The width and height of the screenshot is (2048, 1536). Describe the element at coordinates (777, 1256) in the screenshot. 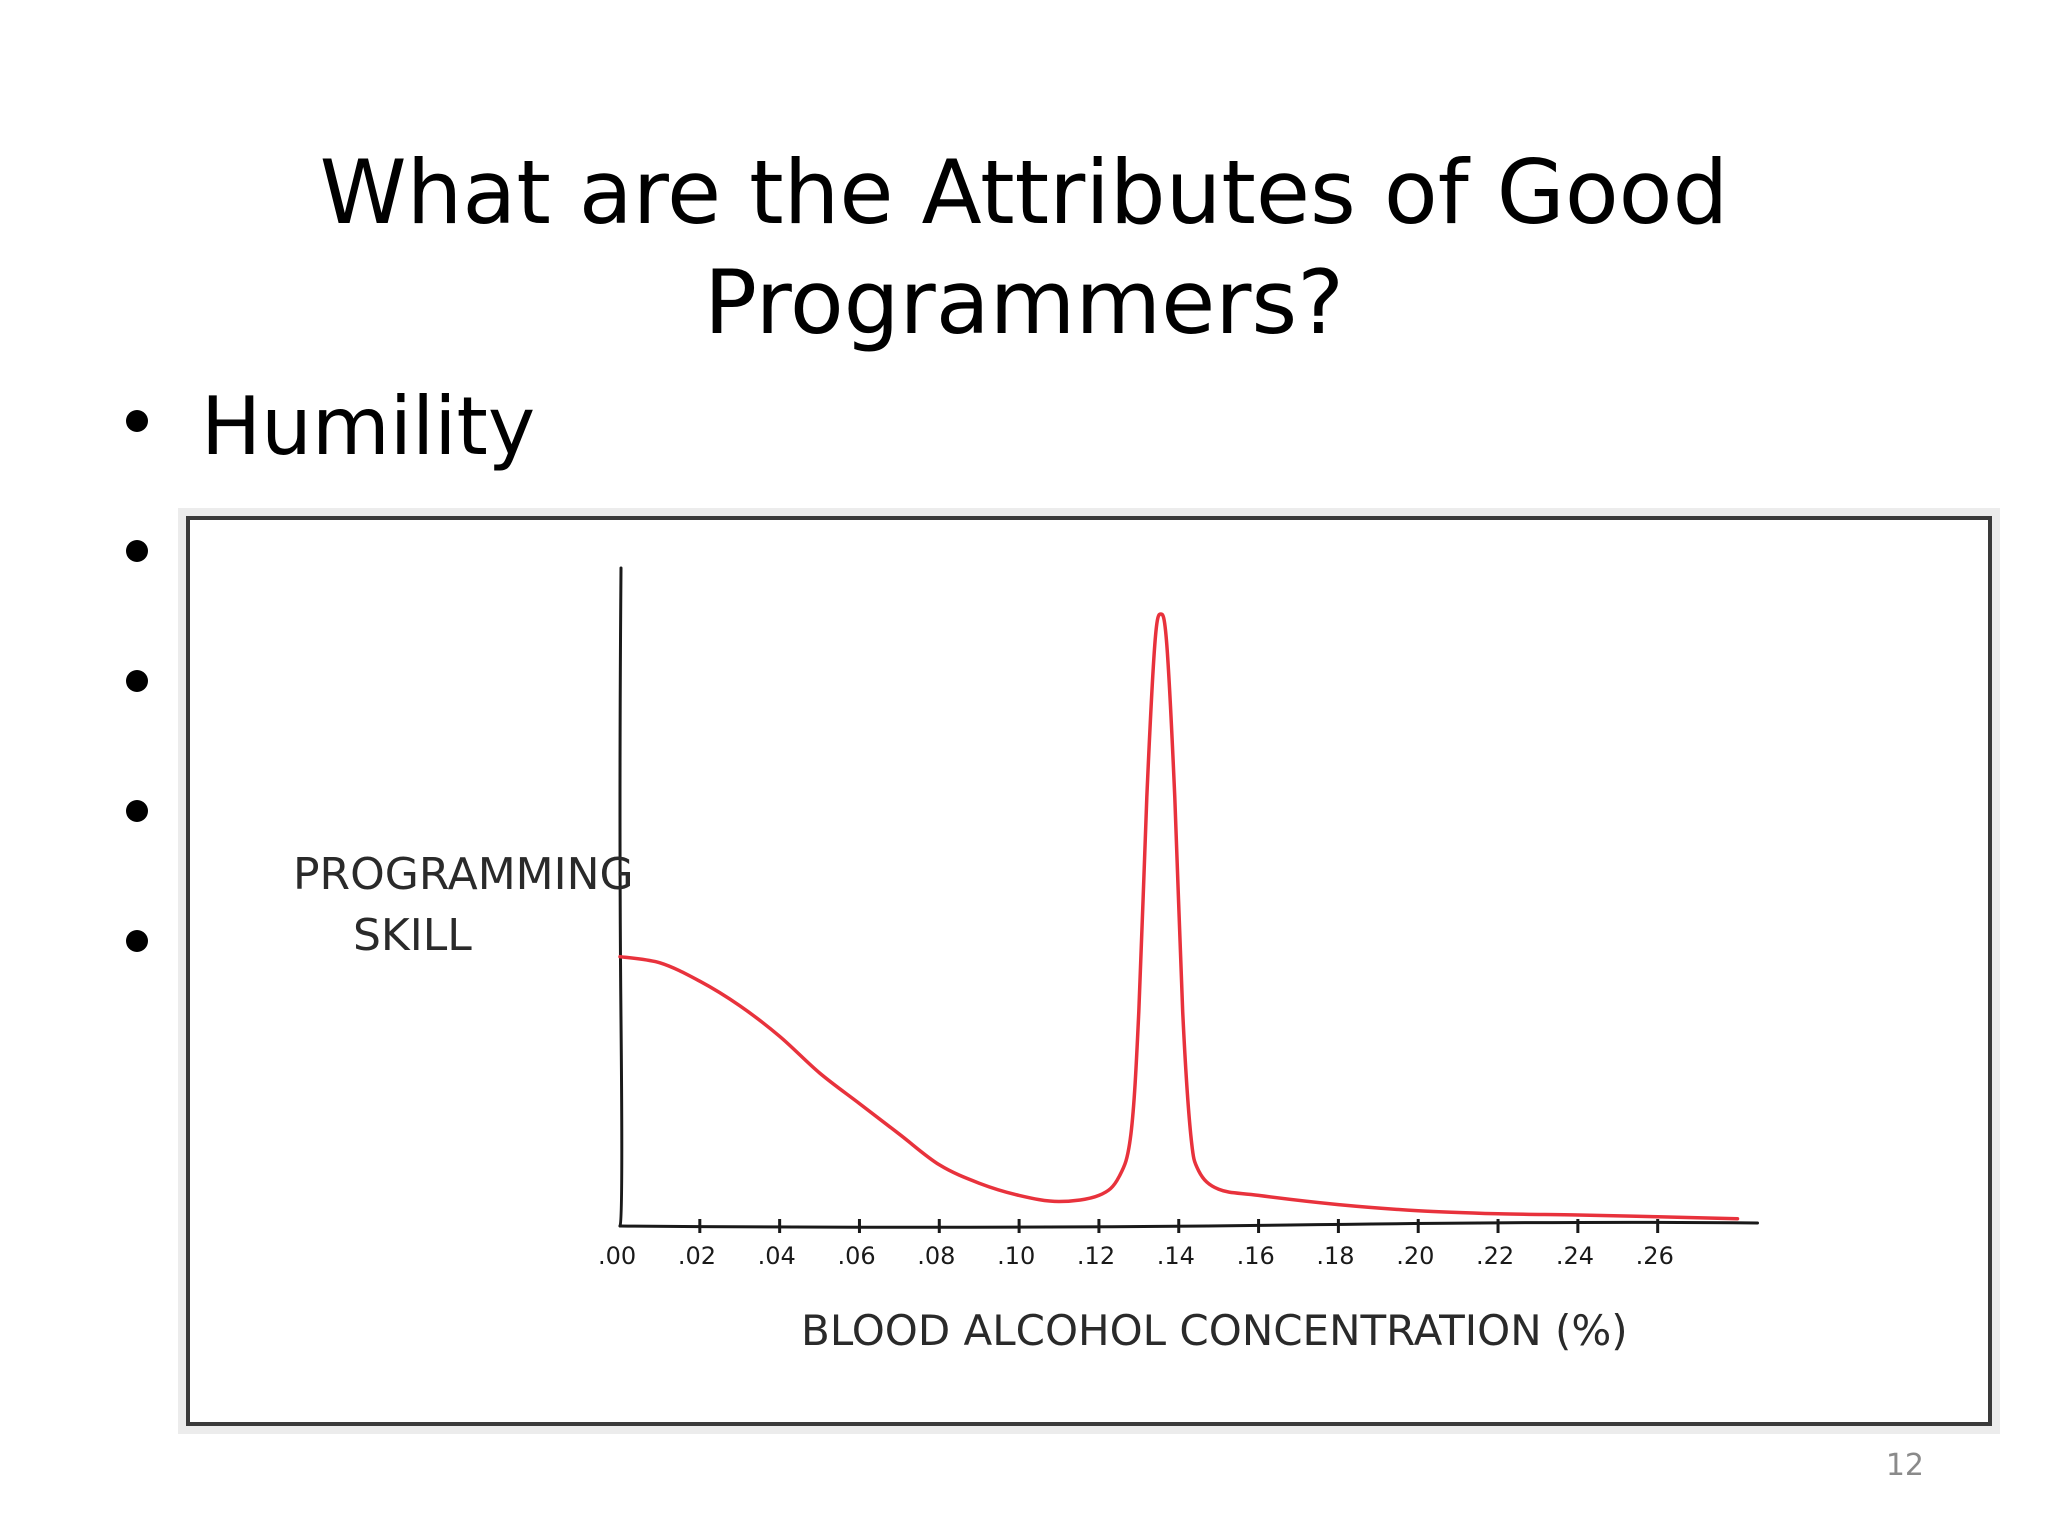

I see `x-tick-label: .04` at that location.